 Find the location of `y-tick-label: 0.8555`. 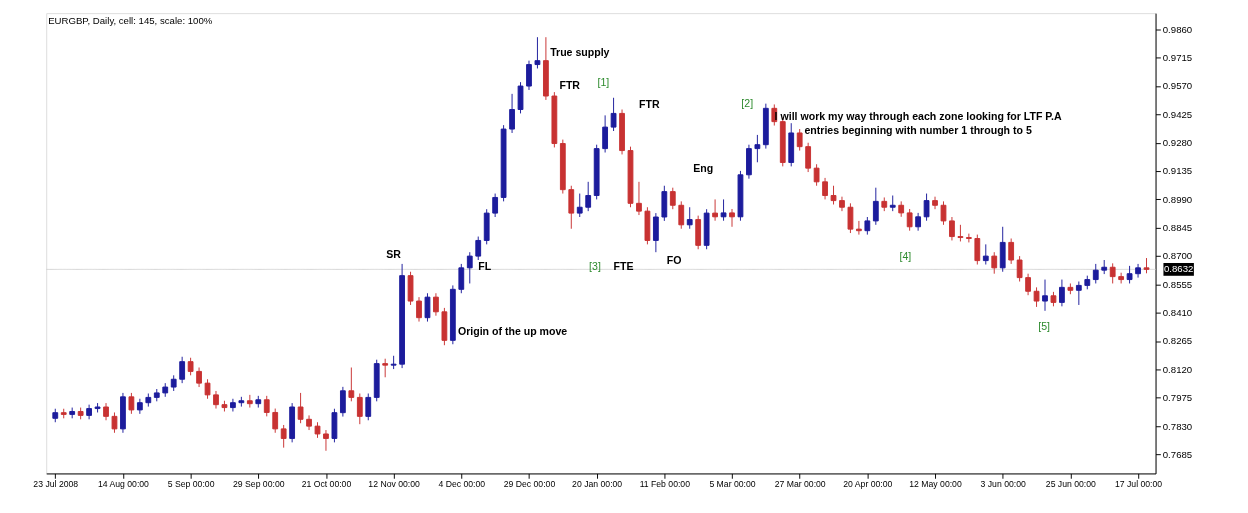

y-tick-label: 0.8555 is located at coordinates (1177, 284).